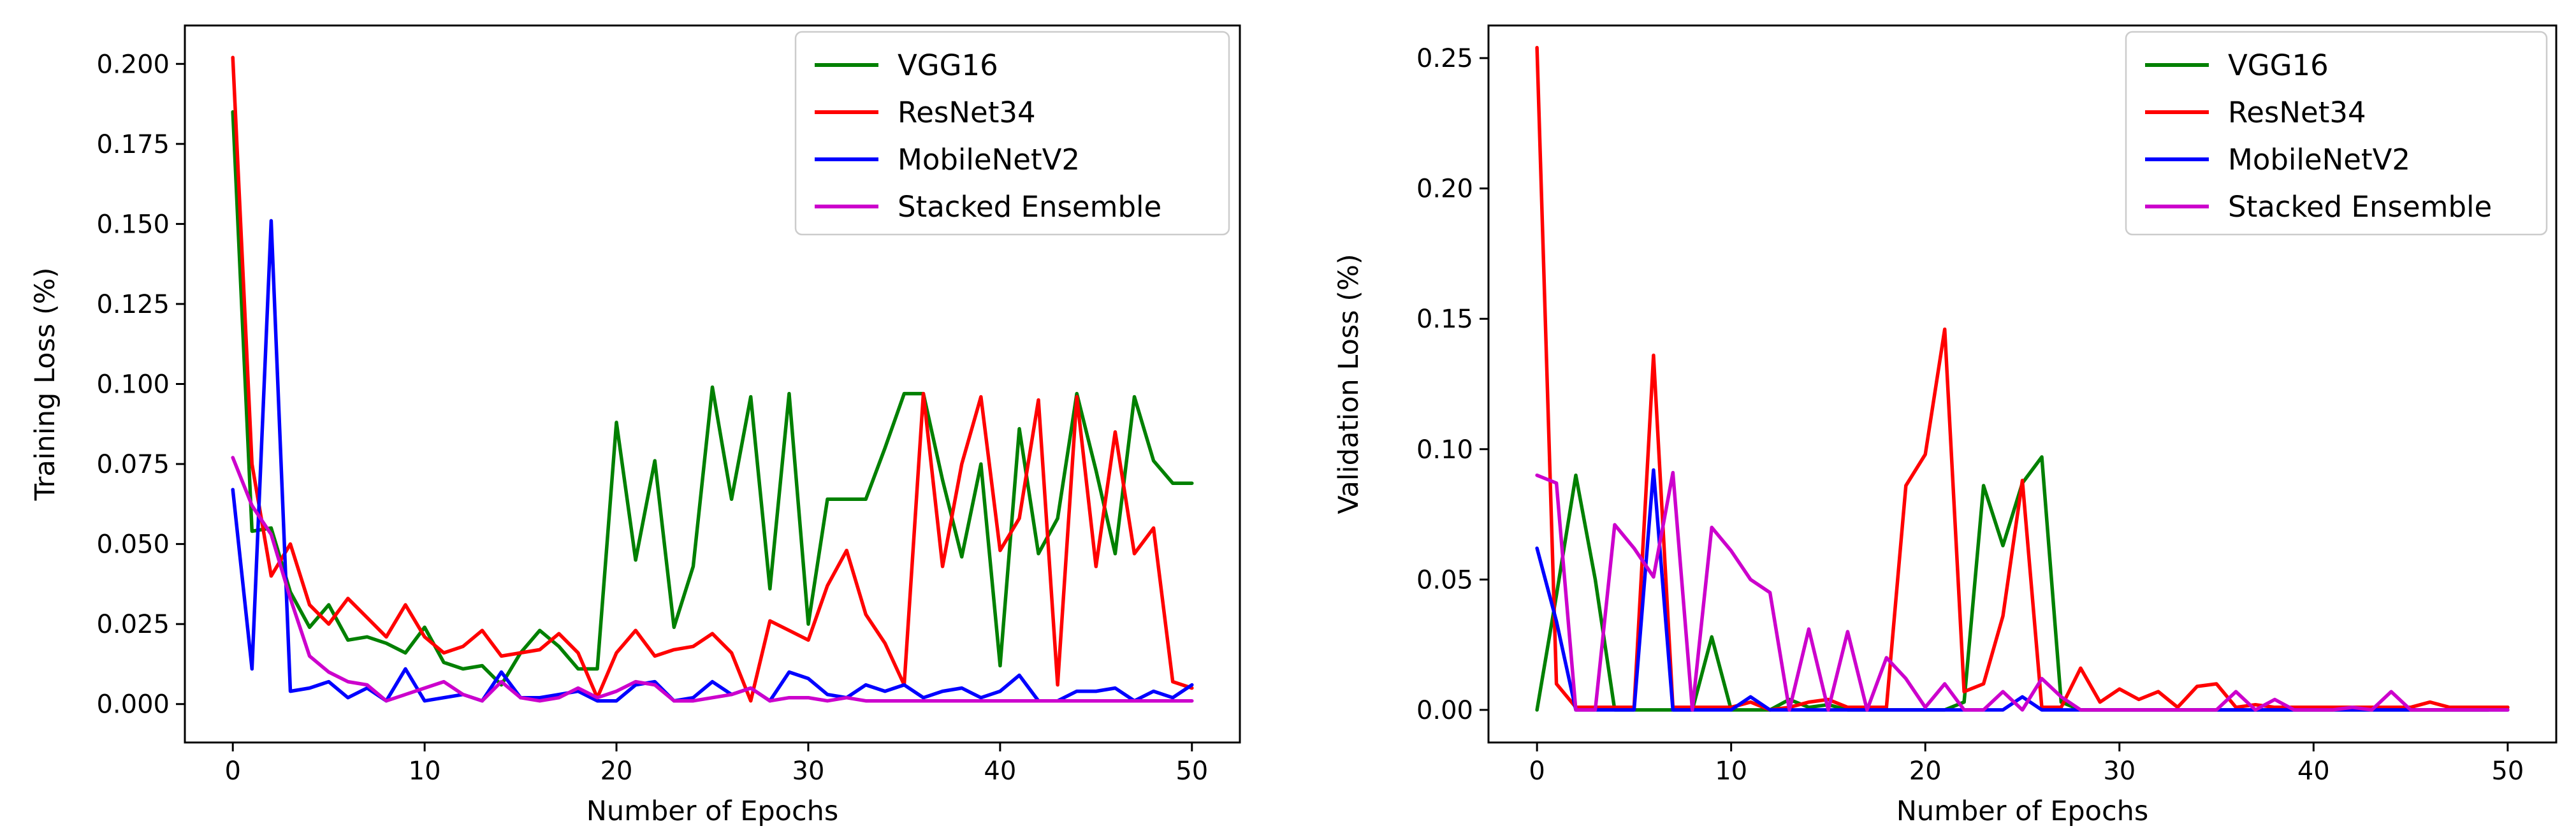  What do you see at coordinates (45, 385) in the screenshot?
I see `y-axis-label: Training Loss (%)` at bounding box center [45, 385].